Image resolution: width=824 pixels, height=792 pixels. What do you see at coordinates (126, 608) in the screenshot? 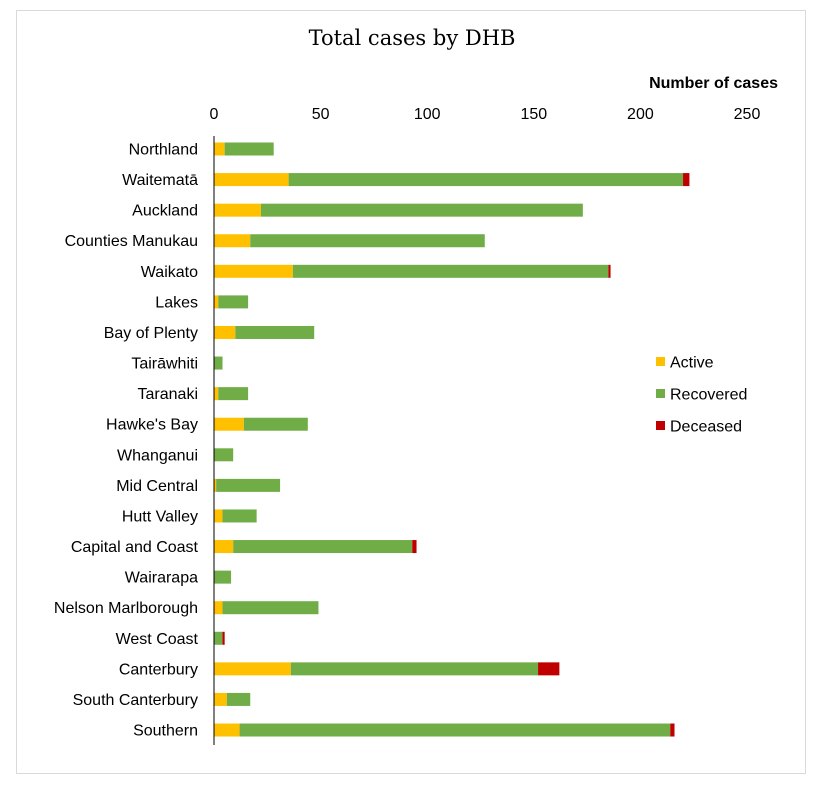
I see `category-label: Nelson Marlborough` at bounding box center [126, 608].